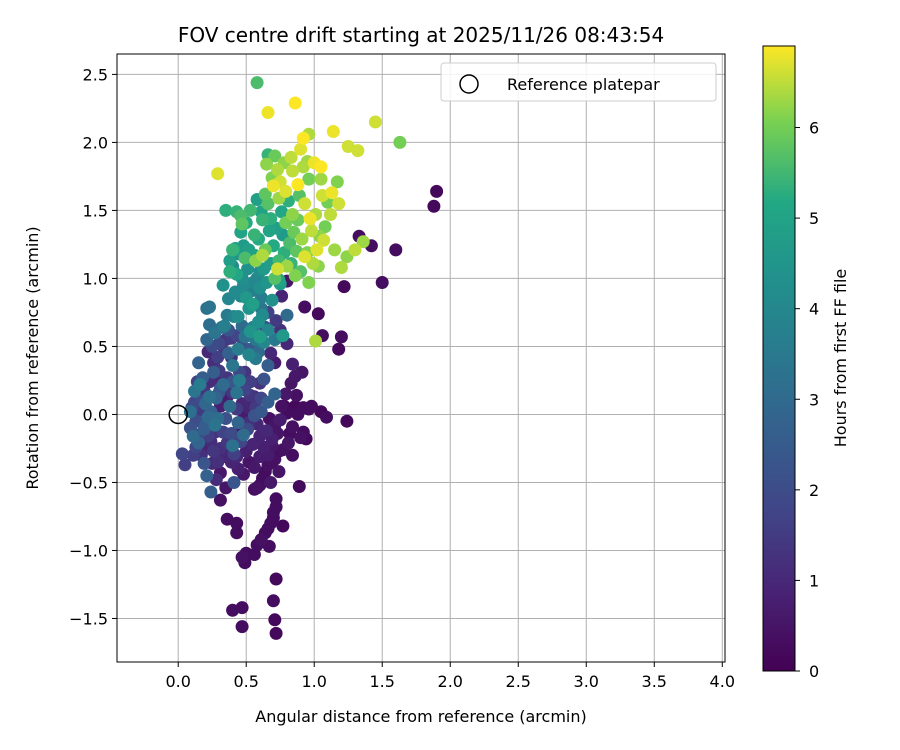  What do you see at coordinates (245, 681) in the screenshot?
I see `x-tick-label: 0.5` at bounding box center [245, 681].